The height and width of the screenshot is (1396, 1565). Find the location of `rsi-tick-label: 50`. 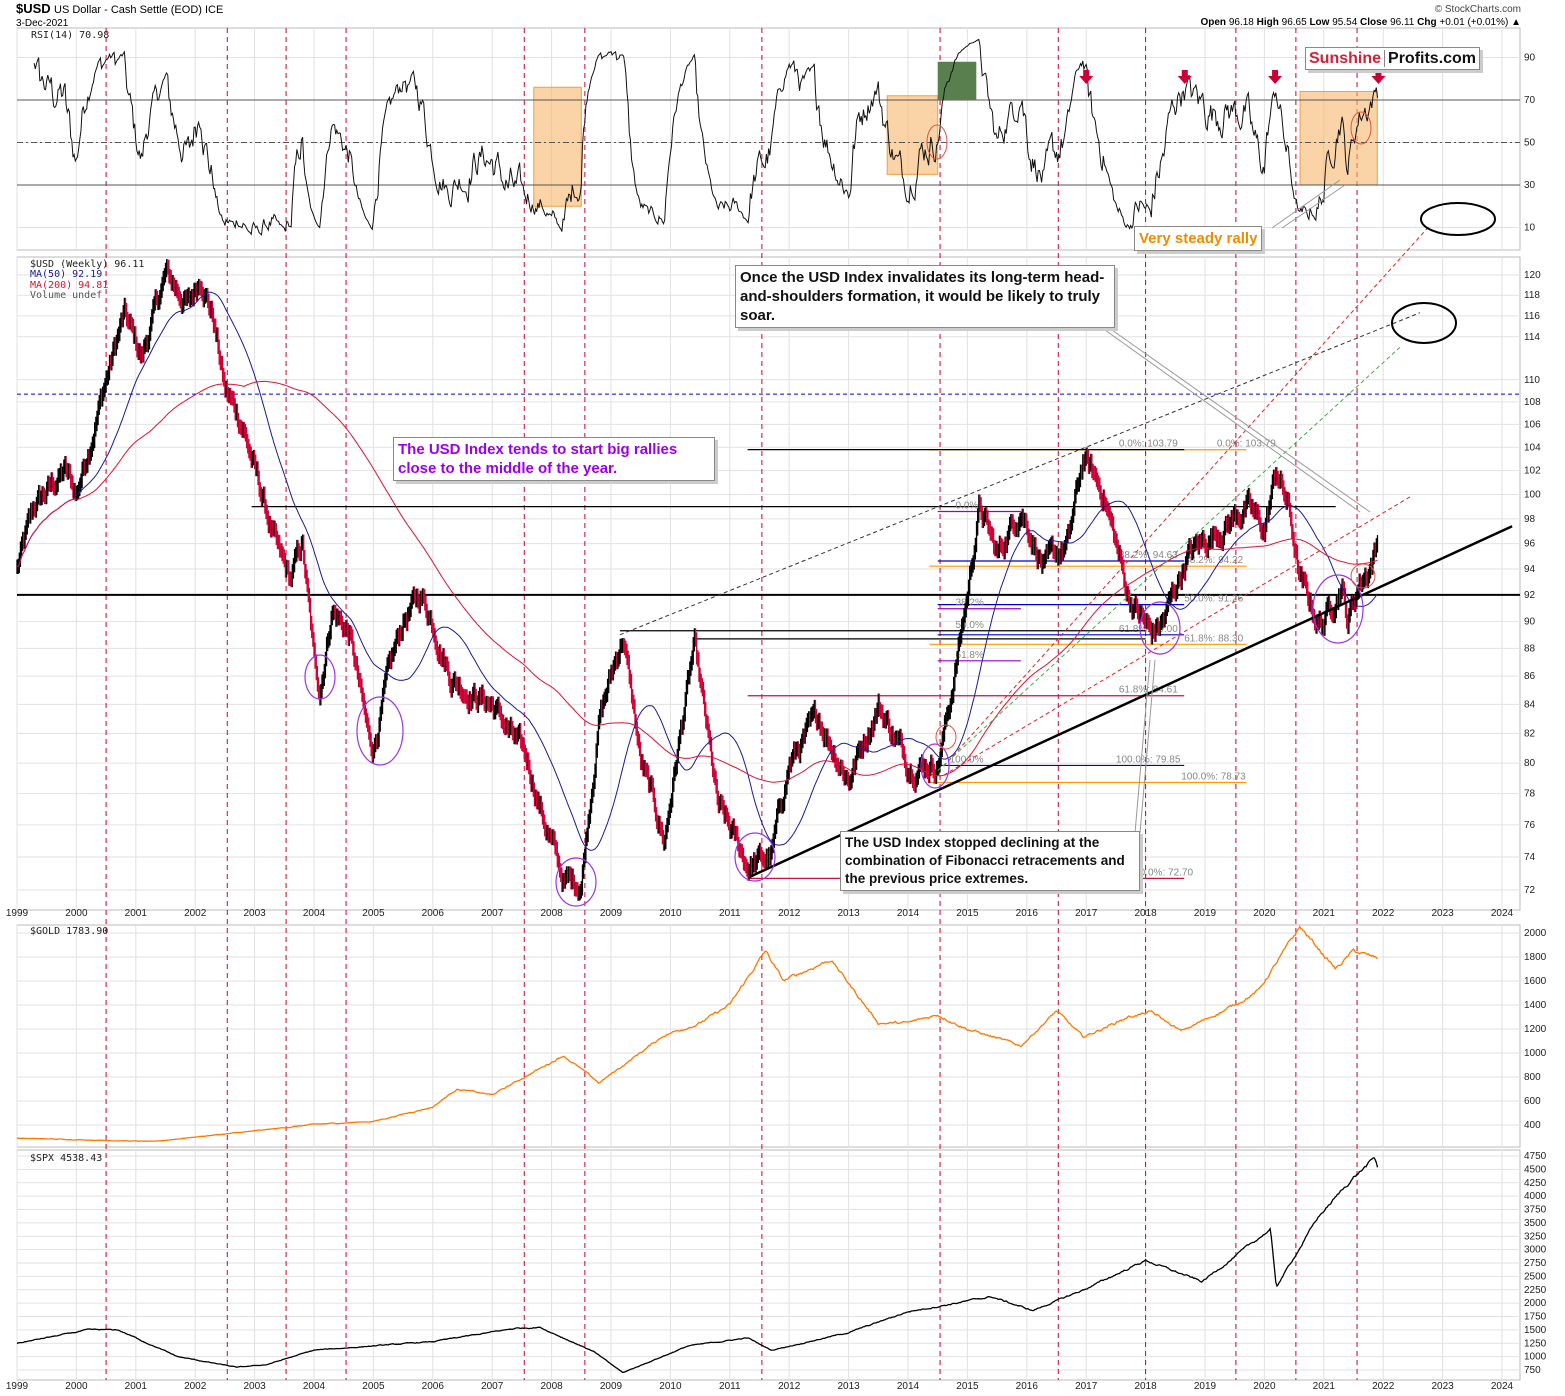

rsi-tick-label: 50 is located at coordinates (1530, 143).